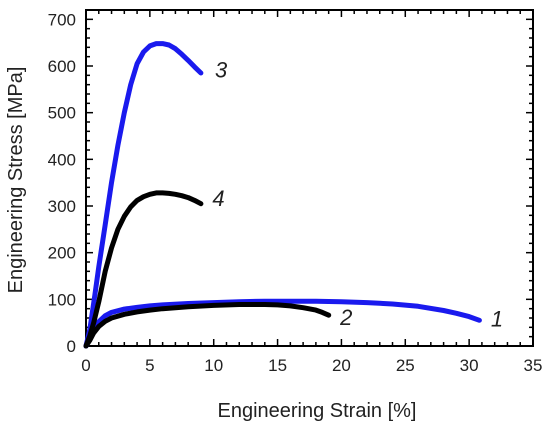 Image resolution: width=550 pixels, height=429 pixels. What do you see at coordinates (62, 299) in the screenshot?
I see `y-tick-label: 100` at bounding box center [62, 299].